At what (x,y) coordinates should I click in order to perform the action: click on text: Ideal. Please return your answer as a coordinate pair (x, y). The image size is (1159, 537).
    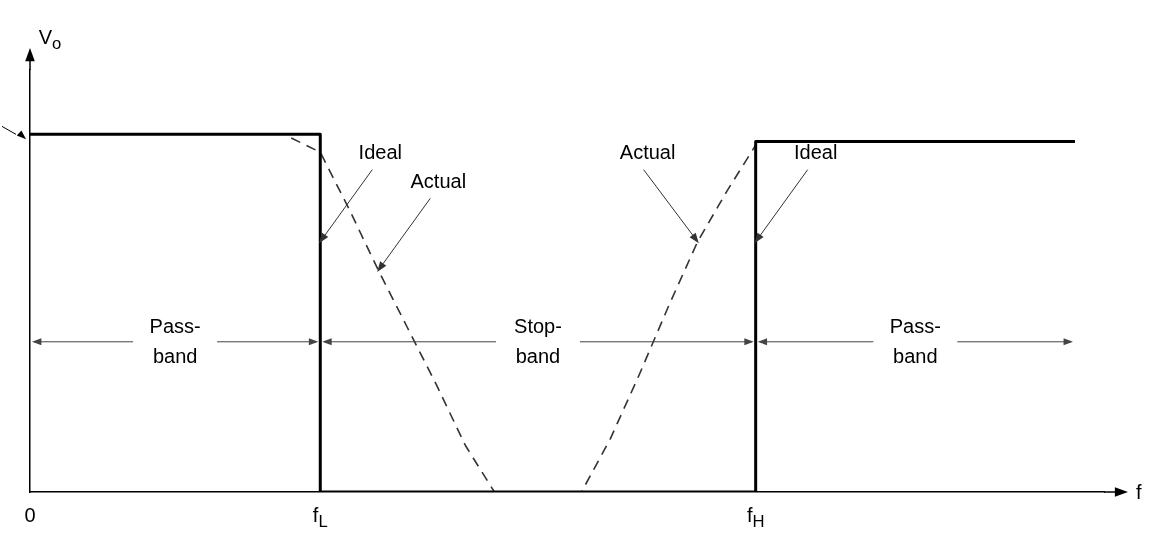
    Looking at the image, I should click on (380, 152).